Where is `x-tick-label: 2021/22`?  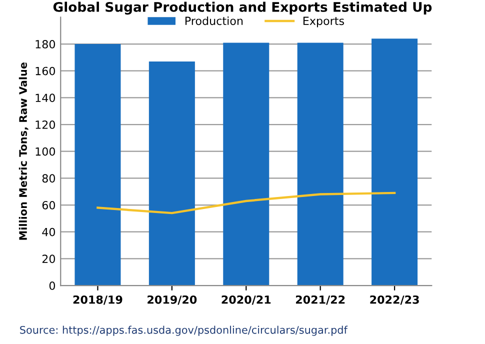
x-tick-label: 2021/22 is located at coordinates (320, 300).